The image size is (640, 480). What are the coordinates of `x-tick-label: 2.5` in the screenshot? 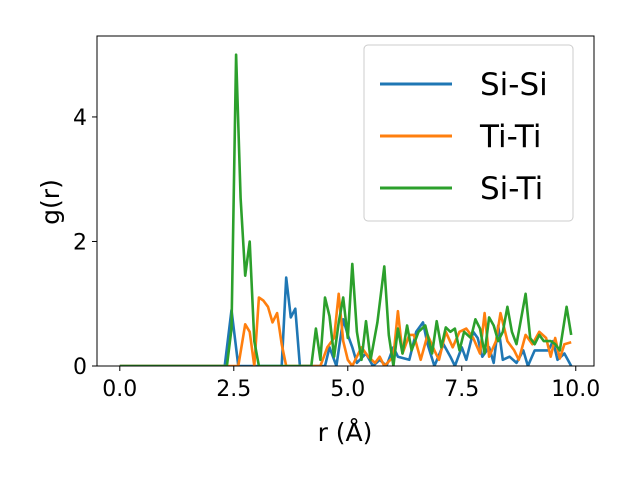 It's located at (233, 389).